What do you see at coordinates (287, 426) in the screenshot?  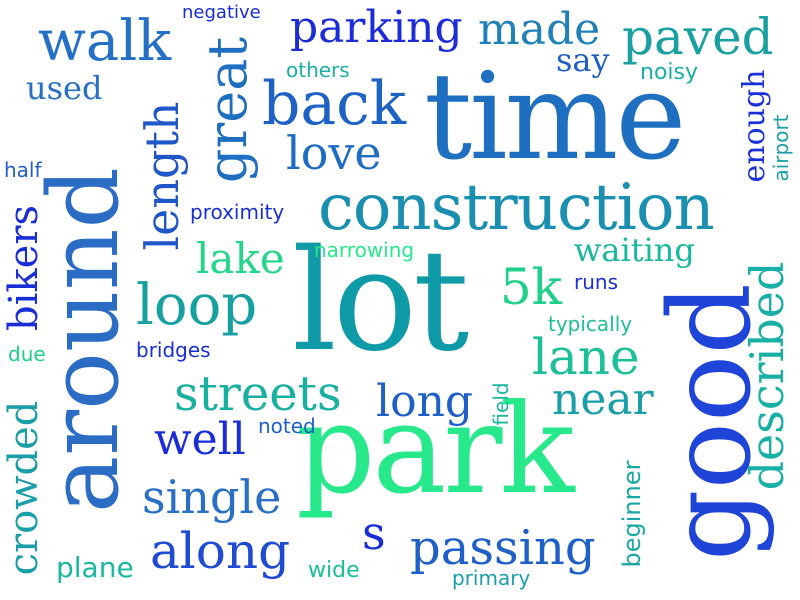 I see `word-noted: noted` at bounding box center [287, 426].